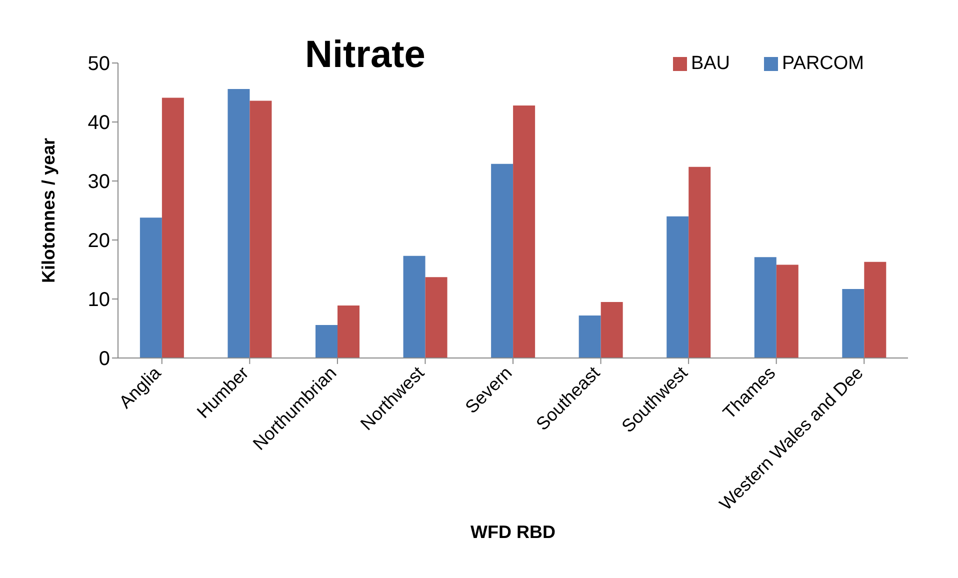 This screenshot has height=578, width=958. What do you see at coordinates (365, 55) in the screenshot?
I see `chart-title: Nitrate` at bounding box center [365, 55].